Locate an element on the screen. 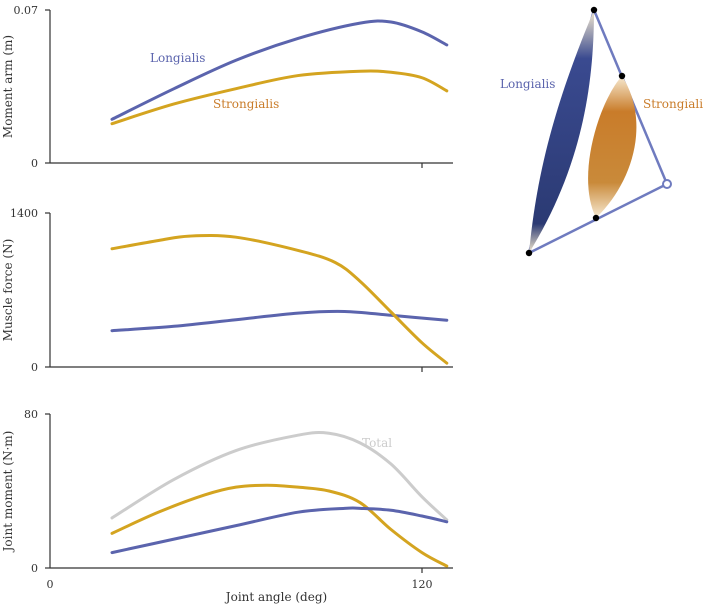  schematic-label-longialis: Longialis is located at coordinates (527, 84).